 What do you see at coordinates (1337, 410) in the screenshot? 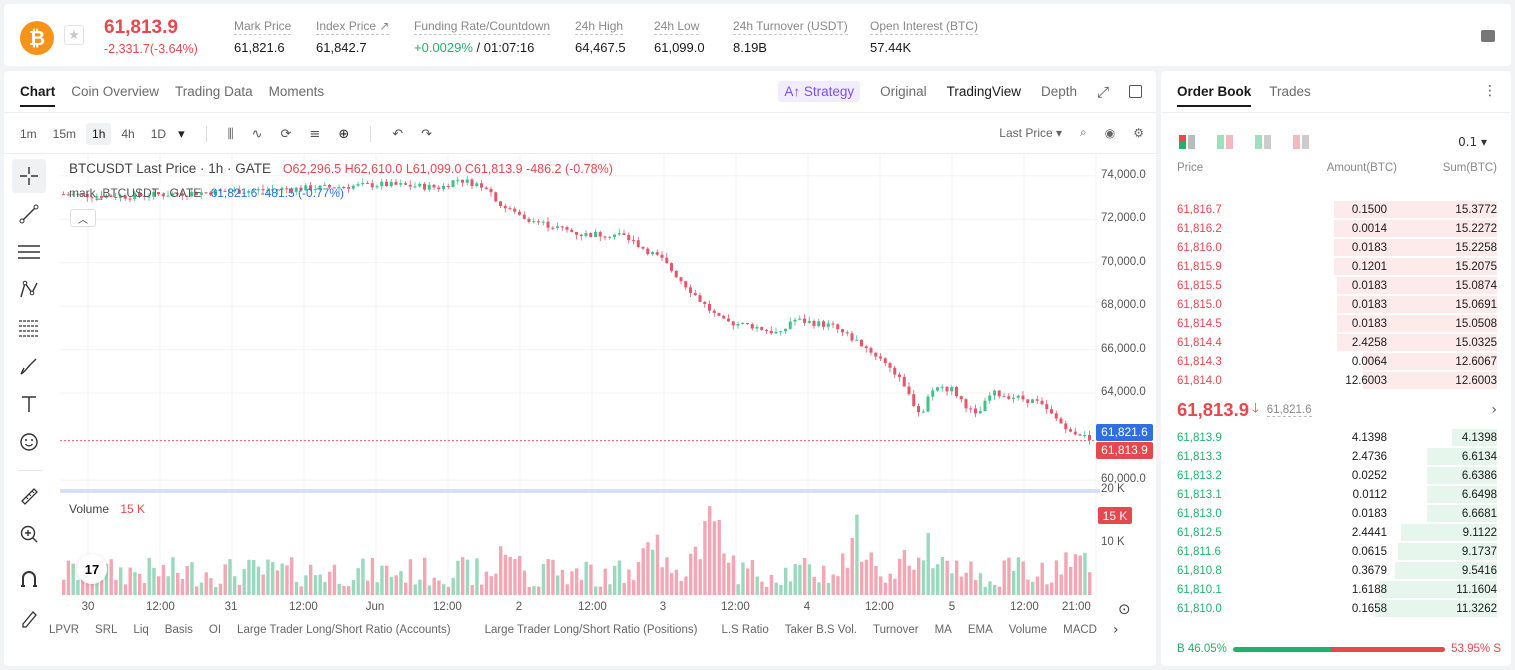
I see `order-book-mid-price: 61,813.9 🡓 61,821.6 ›` at bounding box center [1337, 410].